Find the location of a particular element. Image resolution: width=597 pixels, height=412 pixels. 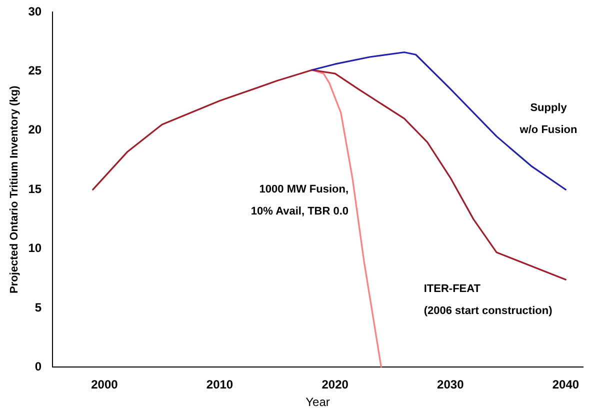

x-tick-label: 2010 is located at coordinates (220, 385).